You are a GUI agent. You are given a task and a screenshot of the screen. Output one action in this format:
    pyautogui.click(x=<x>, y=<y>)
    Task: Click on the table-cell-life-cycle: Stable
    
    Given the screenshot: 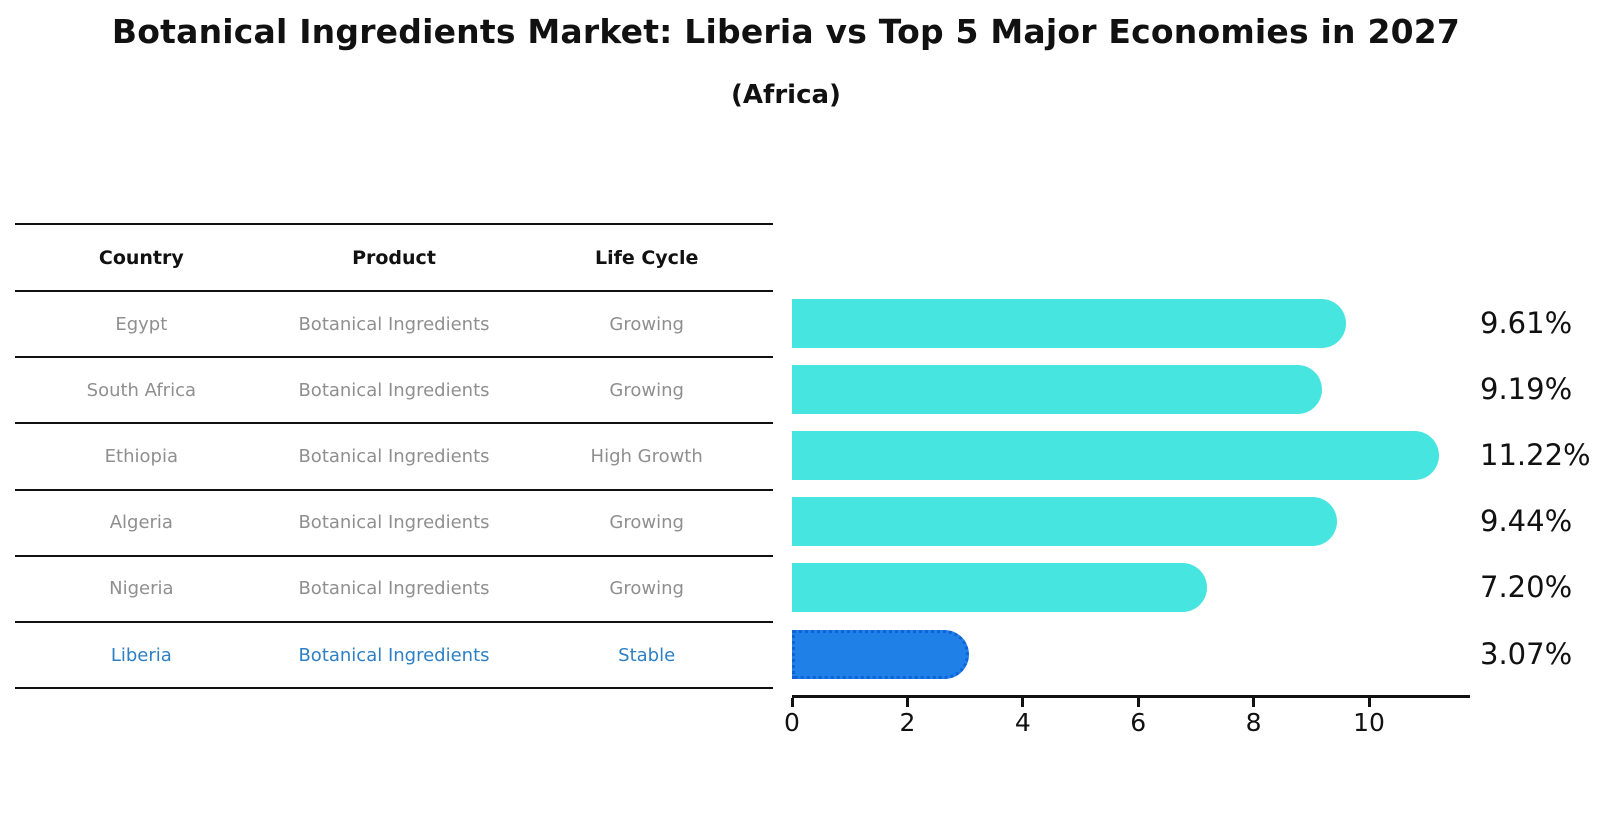 What is the action you would take?
    pyautogui.click(x=647, y=655)
    